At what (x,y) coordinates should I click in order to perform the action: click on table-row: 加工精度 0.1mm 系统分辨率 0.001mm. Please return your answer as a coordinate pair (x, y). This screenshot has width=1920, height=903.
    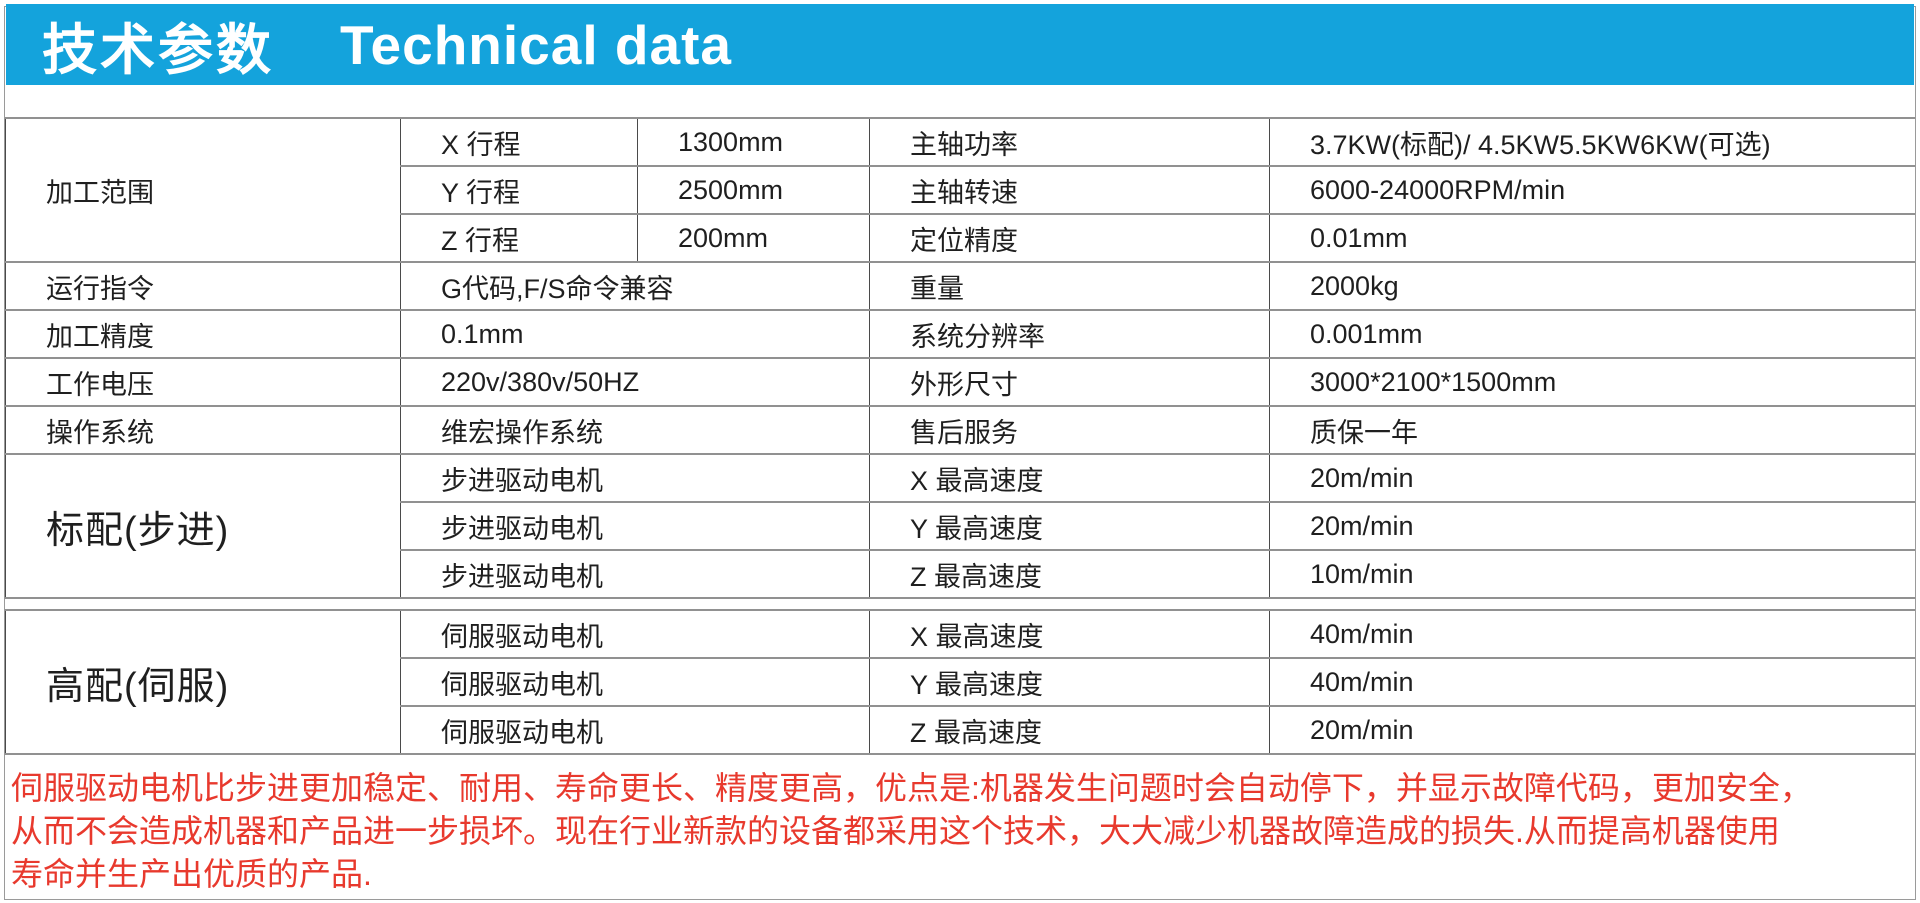
    Looking at the image, I should click on (960, 334).